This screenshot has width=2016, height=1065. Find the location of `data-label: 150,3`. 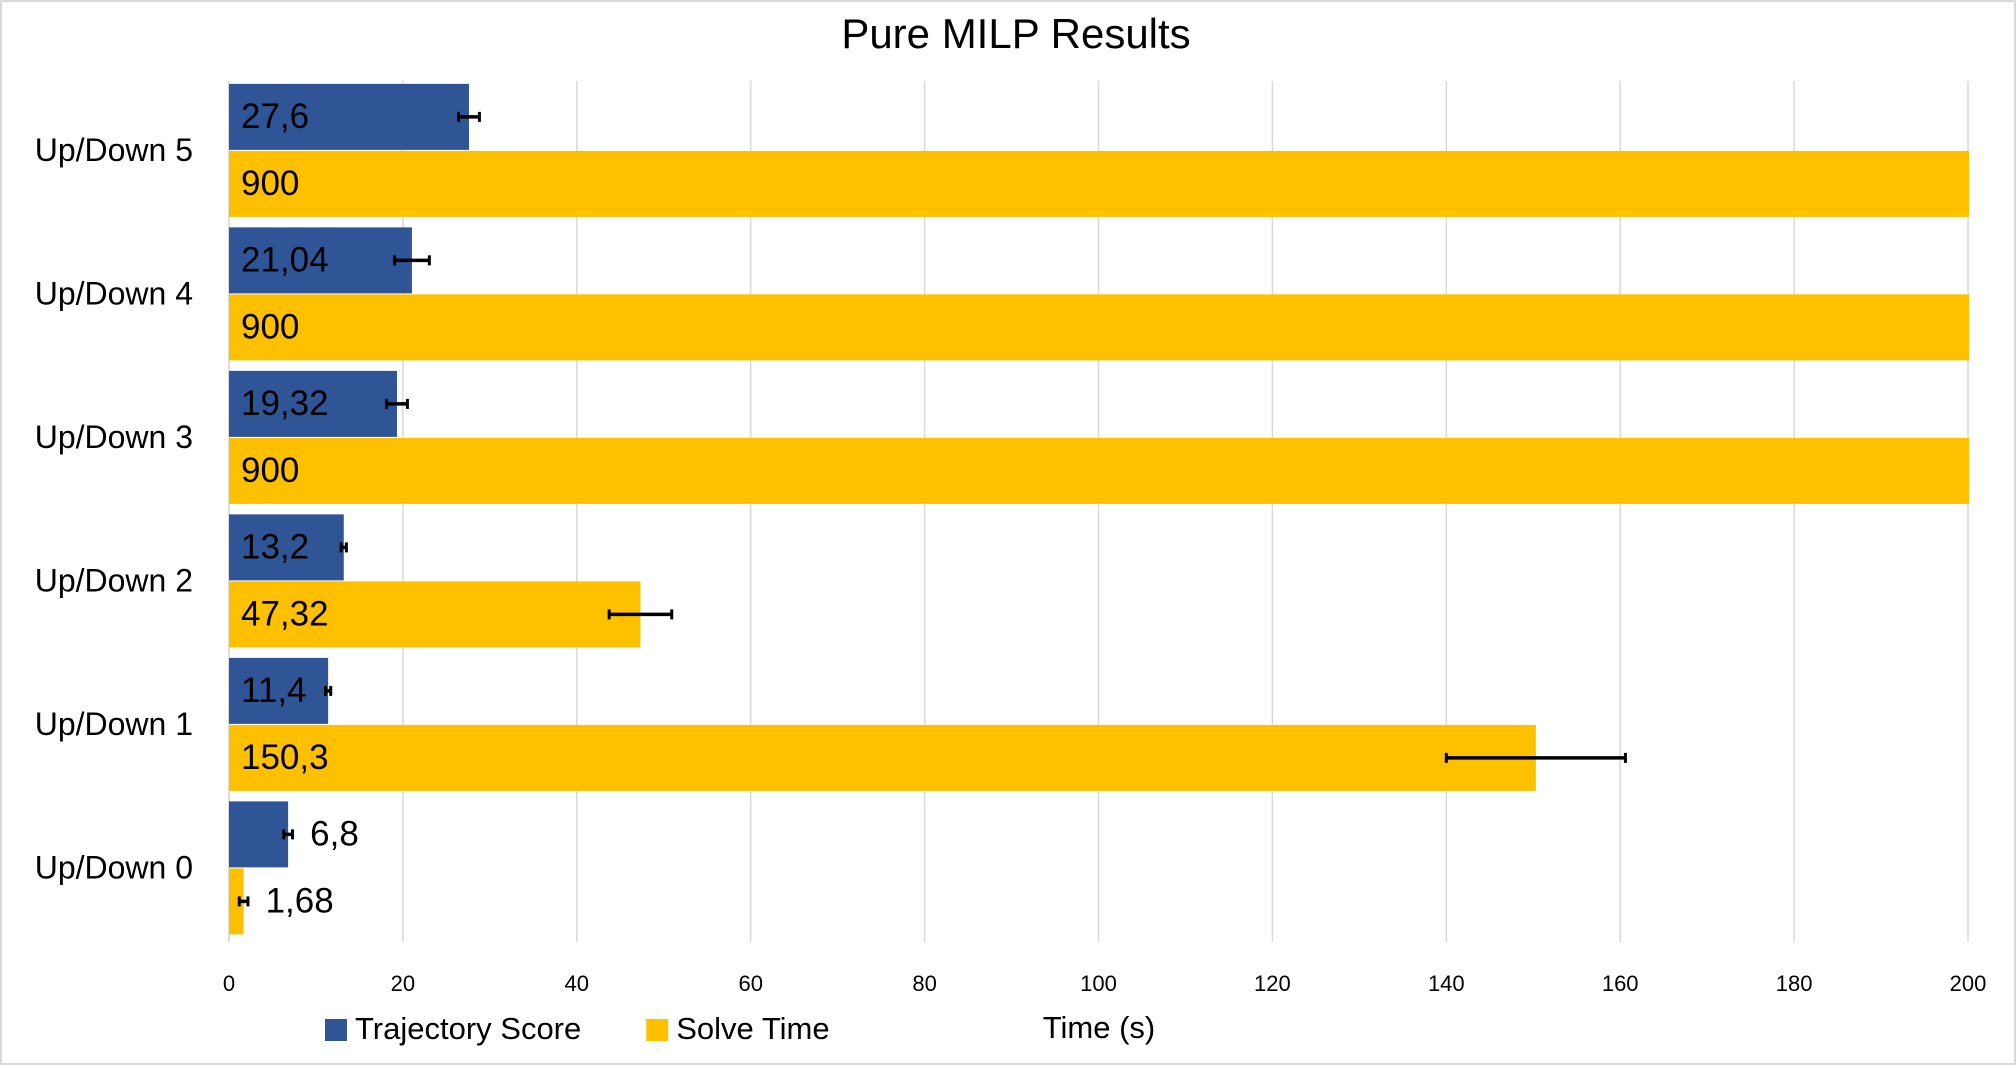

data-label: 150,3 is located at coordinates (285, 757).